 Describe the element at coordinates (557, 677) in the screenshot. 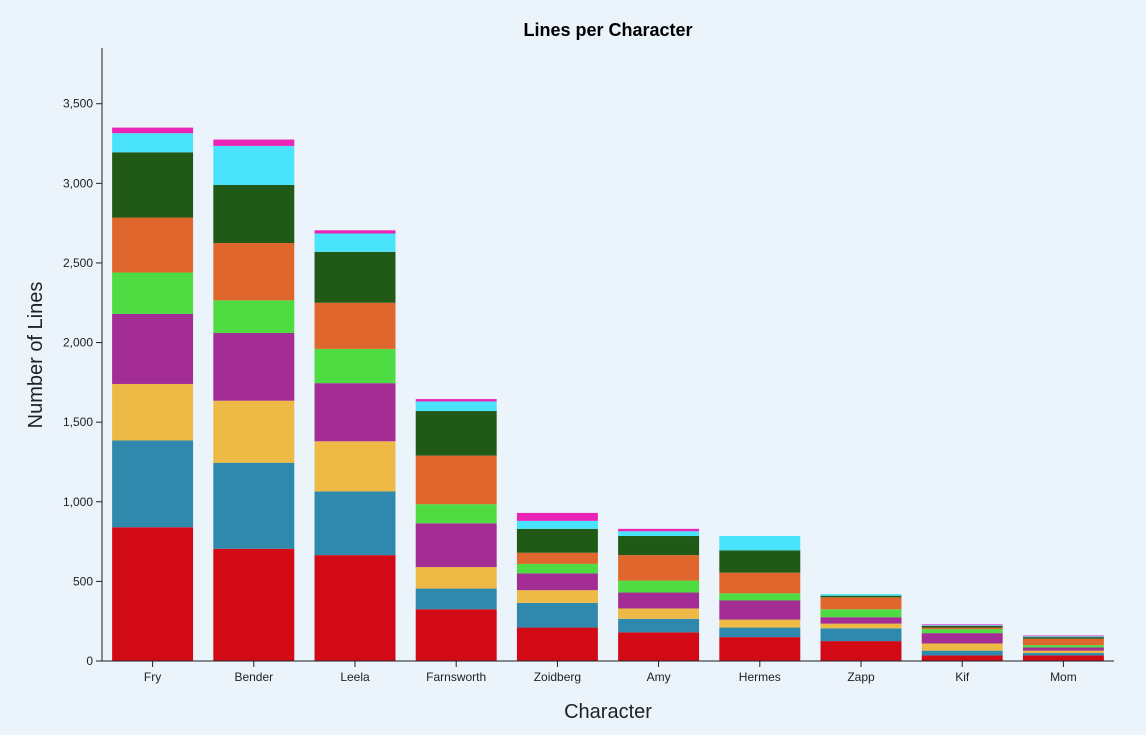

I see `x-tick-label-zoidberg: Zoidberg` at that location.